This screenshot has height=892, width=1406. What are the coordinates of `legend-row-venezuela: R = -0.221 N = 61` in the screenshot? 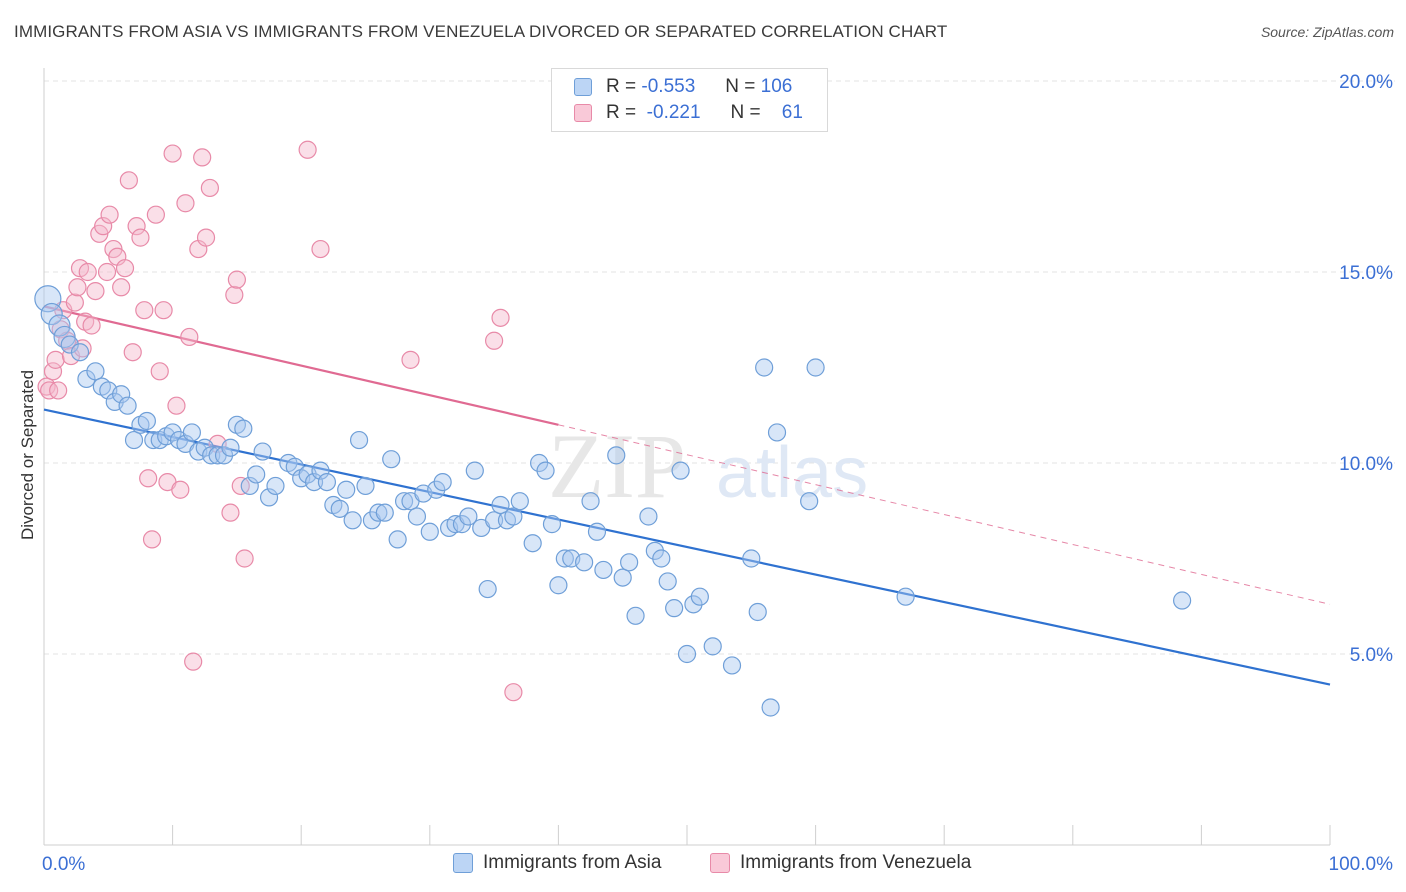 It's located at (688, 113).